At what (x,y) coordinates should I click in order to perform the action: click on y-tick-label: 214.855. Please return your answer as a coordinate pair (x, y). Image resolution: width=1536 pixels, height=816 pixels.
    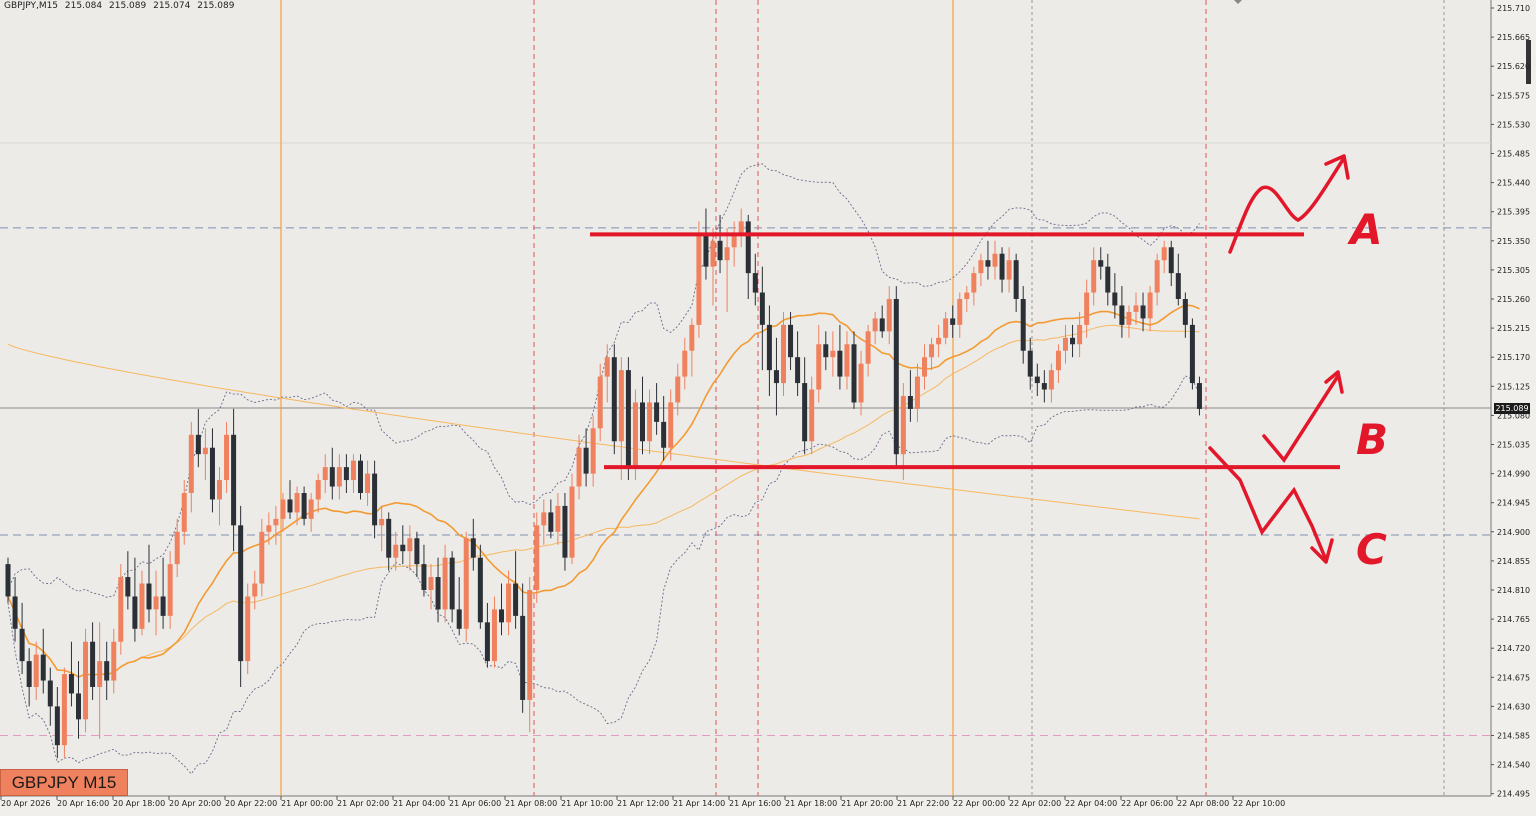
    Looking at the image, I should click on (1513, 561).